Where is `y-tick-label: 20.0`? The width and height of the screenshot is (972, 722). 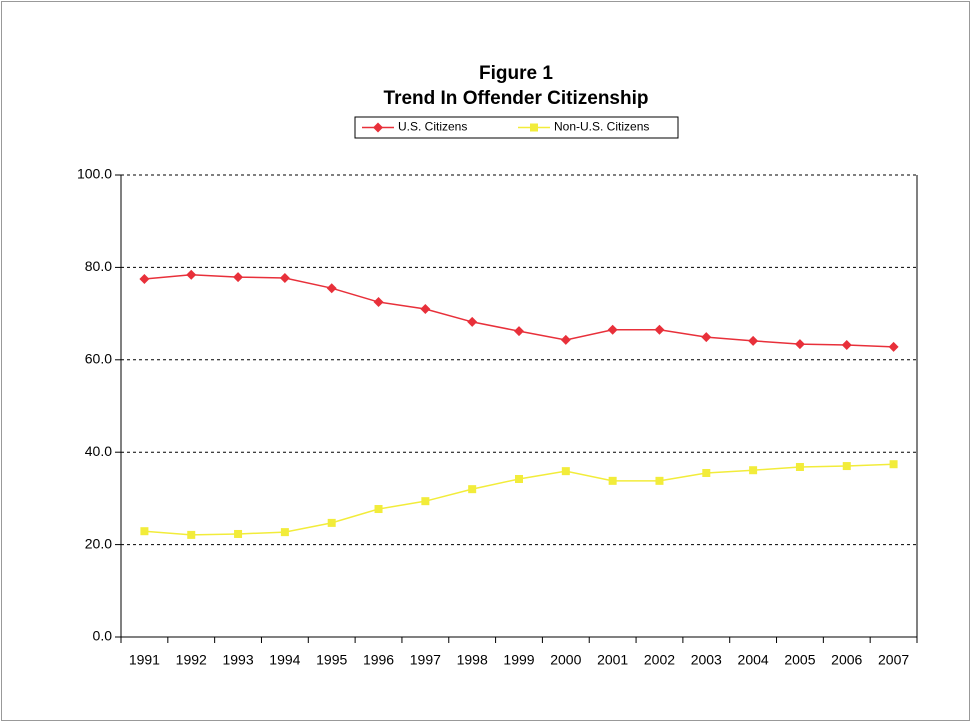 y-tick-label: 20.0 is located at coordinates (98, 543).